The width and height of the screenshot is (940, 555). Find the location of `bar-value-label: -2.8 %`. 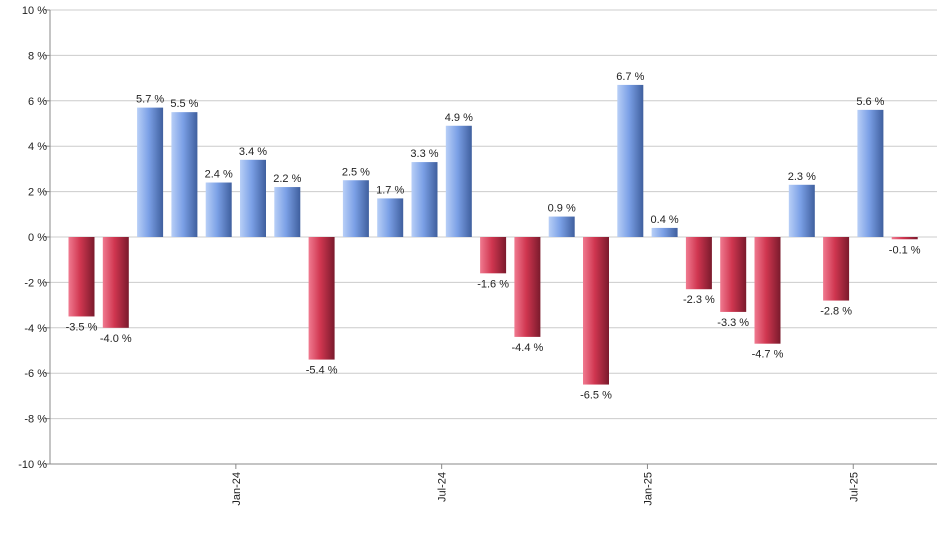

bar-value-label: -2.8 % is located at coordinates (836, 312).